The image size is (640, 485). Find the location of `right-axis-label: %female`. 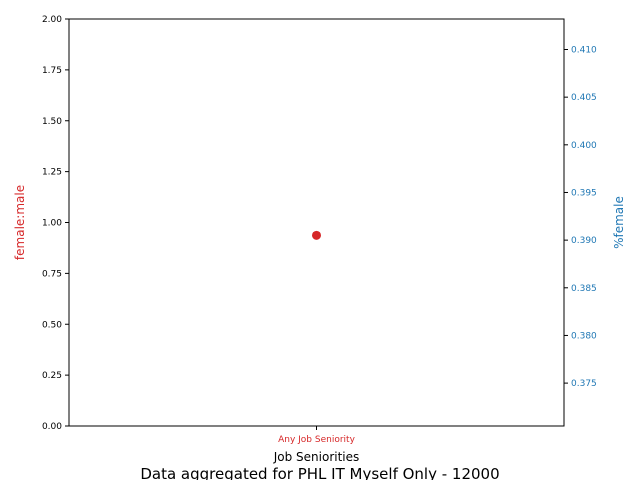

right-axis-label: %female is located at coordinates (619, 222).